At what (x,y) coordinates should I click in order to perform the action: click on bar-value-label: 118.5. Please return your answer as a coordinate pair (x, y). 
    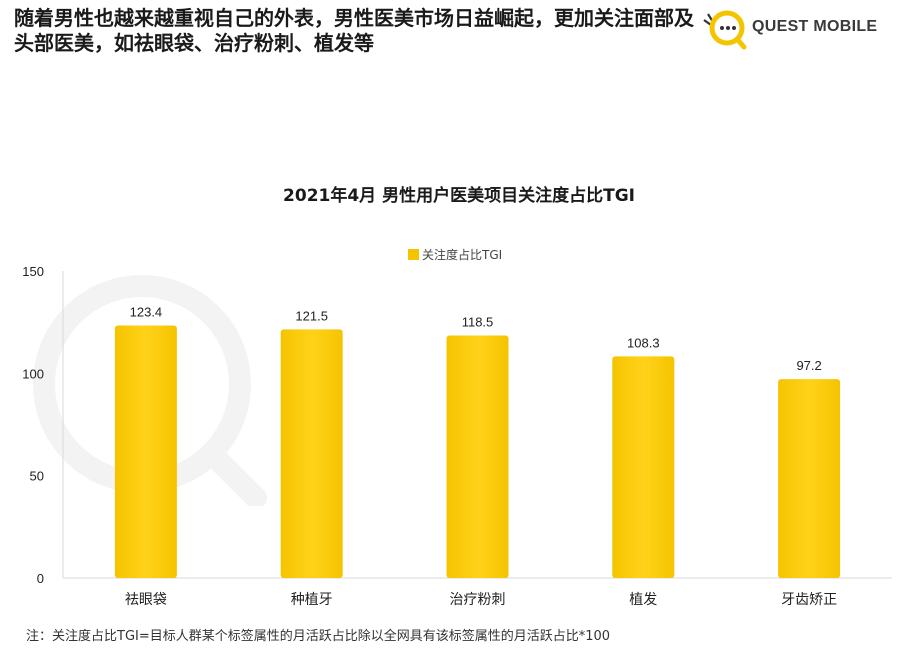
    Looking at the image, I should click on (478, 321).